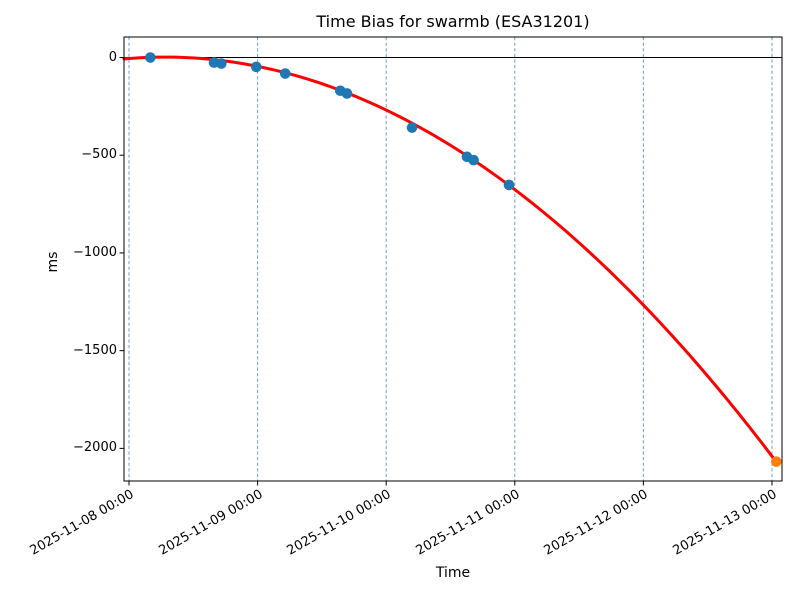 This screenshot has height=600, width=800. What do you see at coordinates (95, 350) in the screenshot?
I see `y-tick-label: −1500` at bounding box center [95, 350].